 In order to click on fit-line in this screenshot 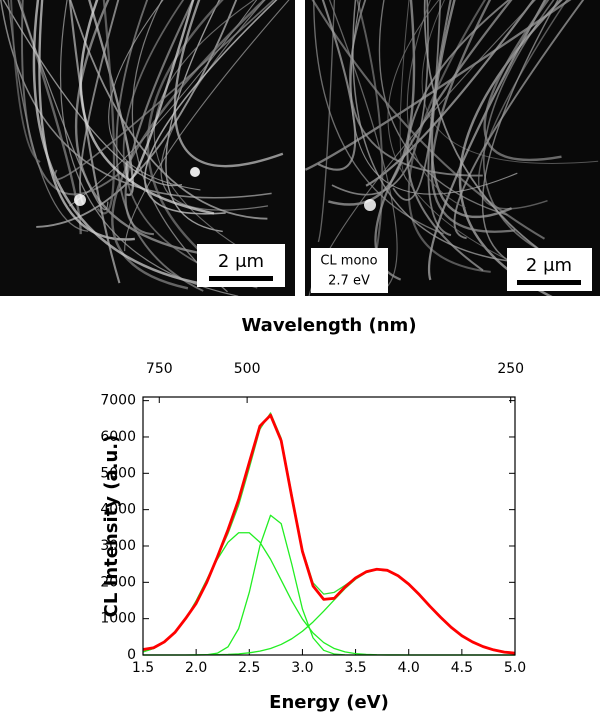, I will do `click(329, 612)`.